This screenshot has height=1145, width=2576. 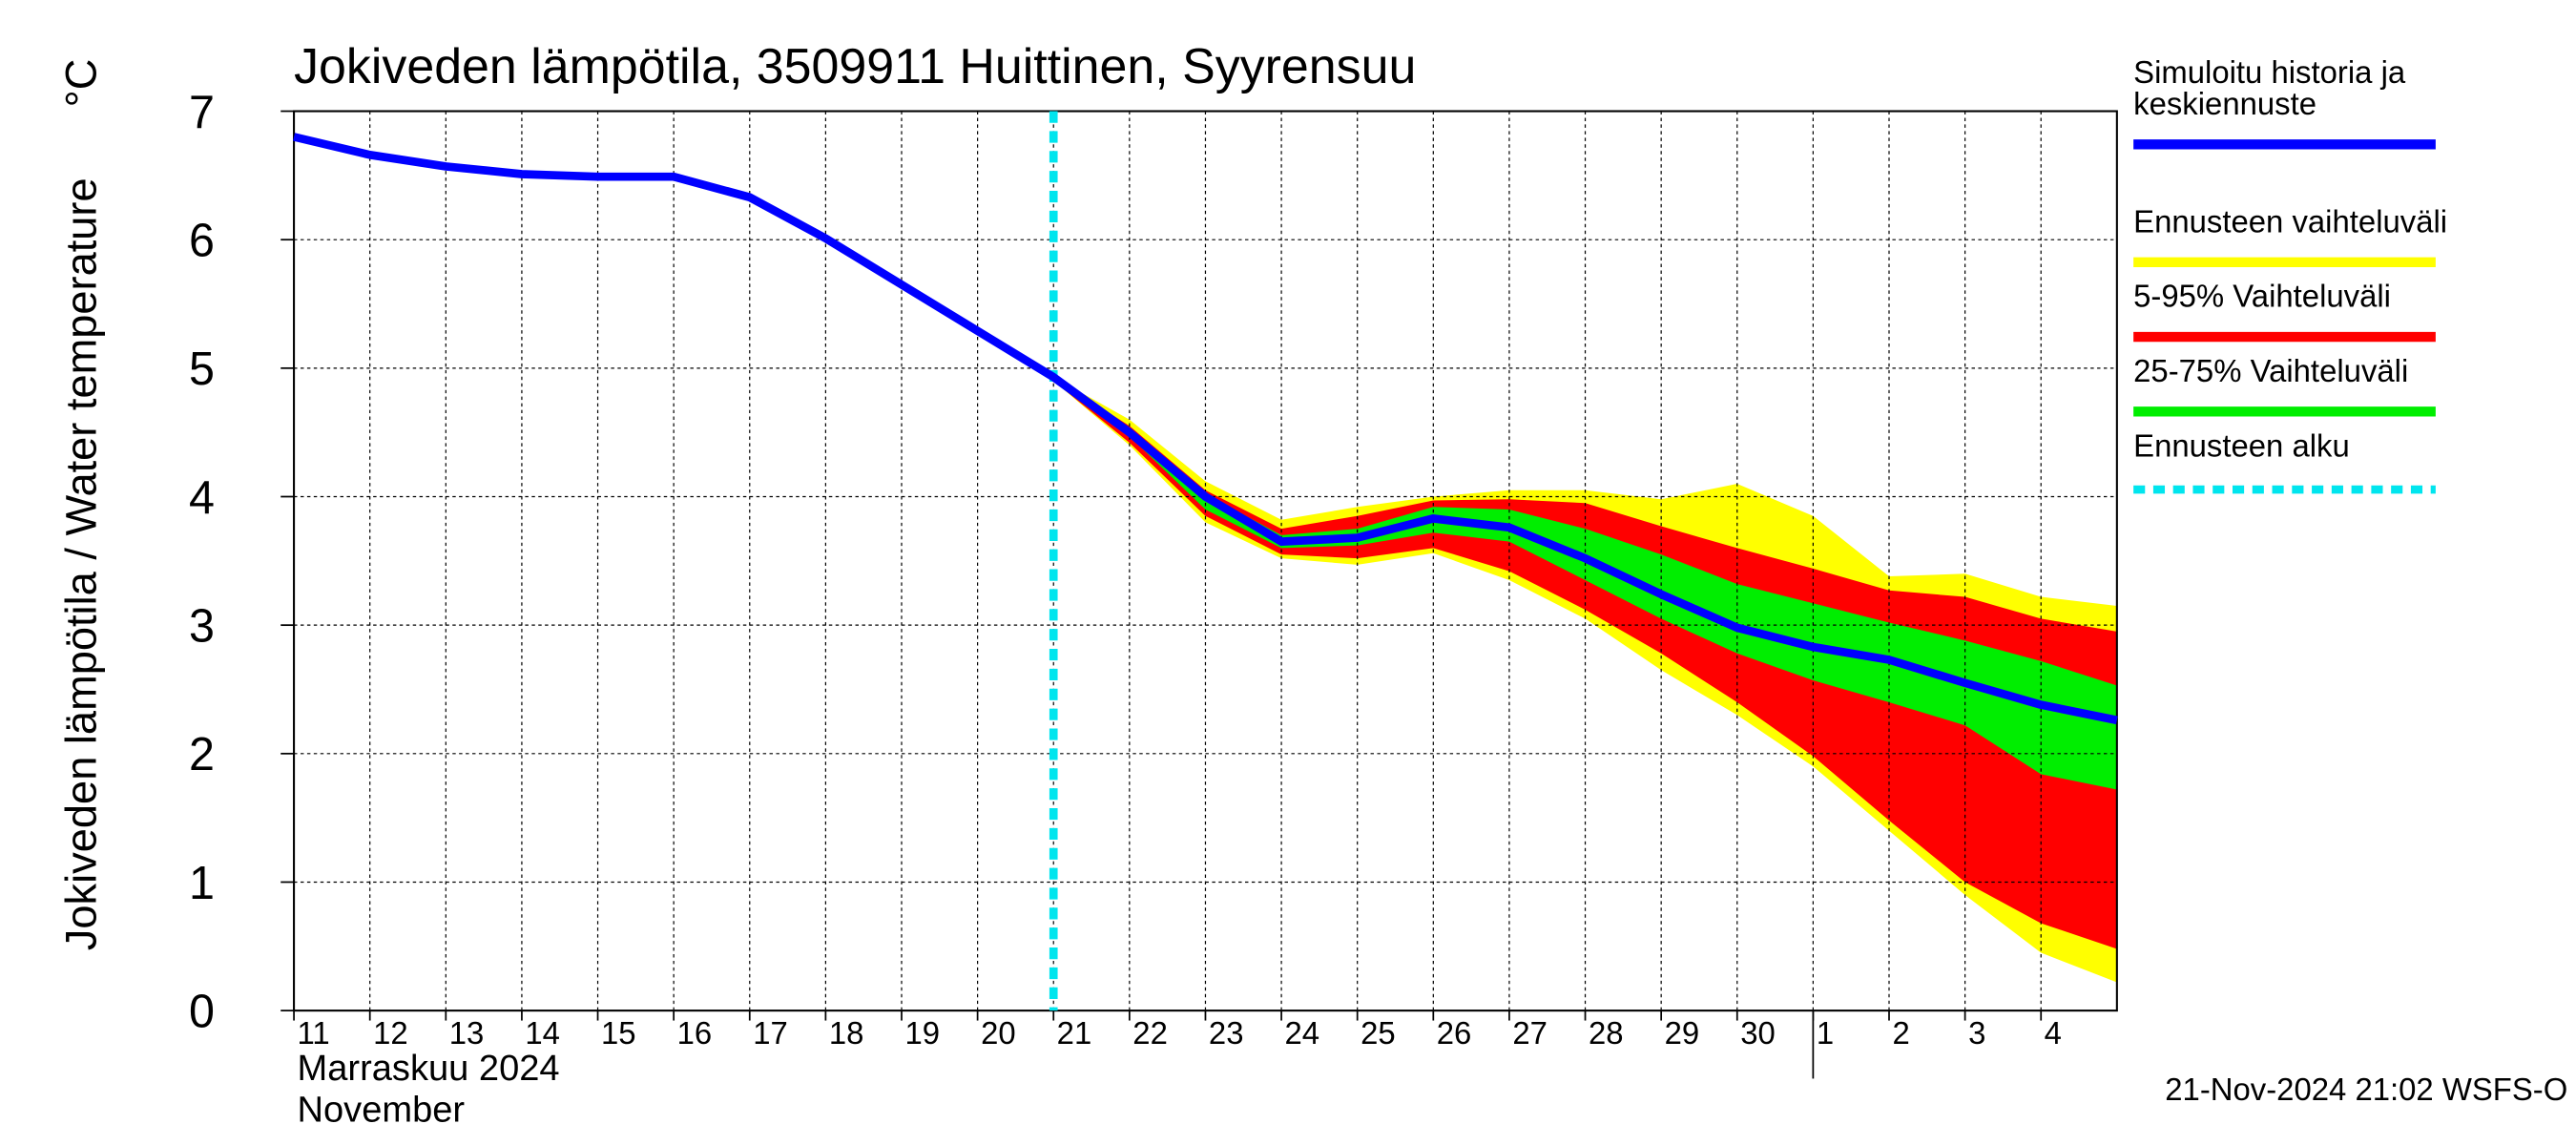 I want to click on y-axis-label: Jokiveden lämpötila / Water temperature, so click(x=80, y=563).